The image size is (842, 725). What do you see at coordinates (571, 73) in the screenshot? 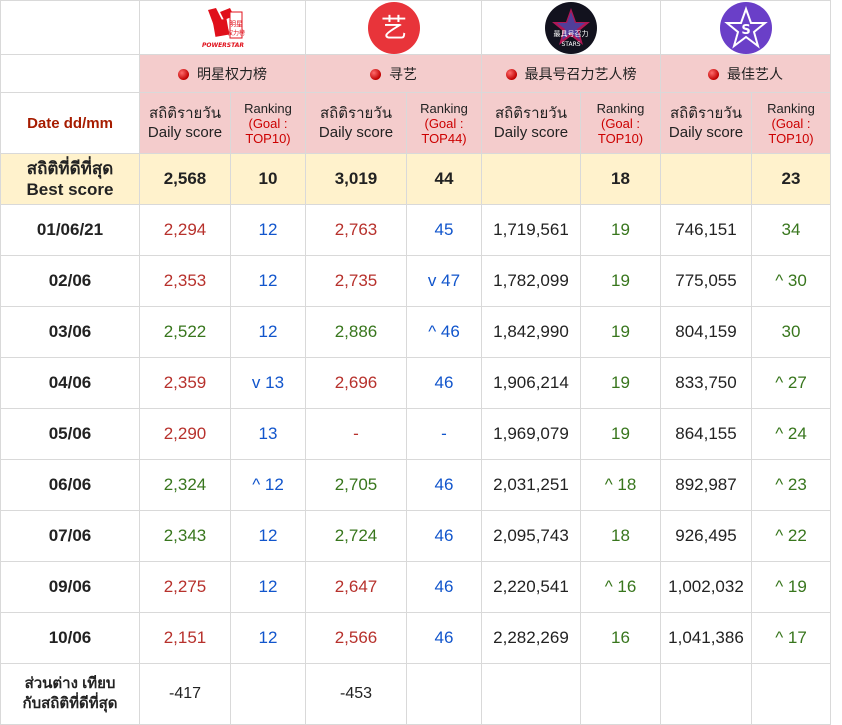
I see `platform-header-3: 最具号召力艺人榜` at bounding box center [571, 73].